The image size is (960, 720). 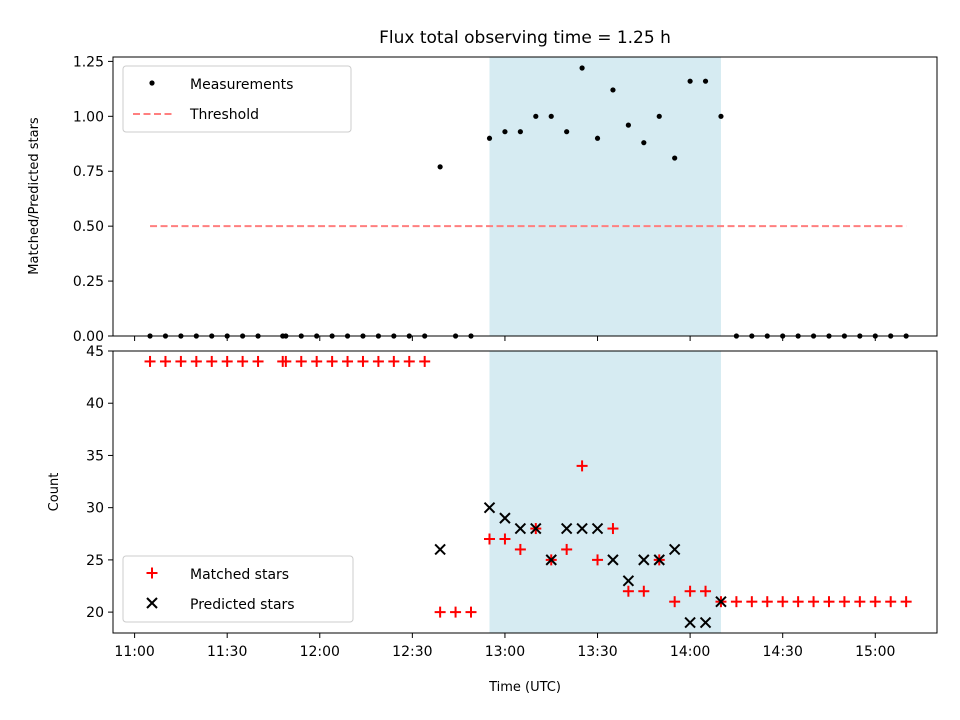 I want to click on y-tick-label: 35, so click(x=95, y=456).